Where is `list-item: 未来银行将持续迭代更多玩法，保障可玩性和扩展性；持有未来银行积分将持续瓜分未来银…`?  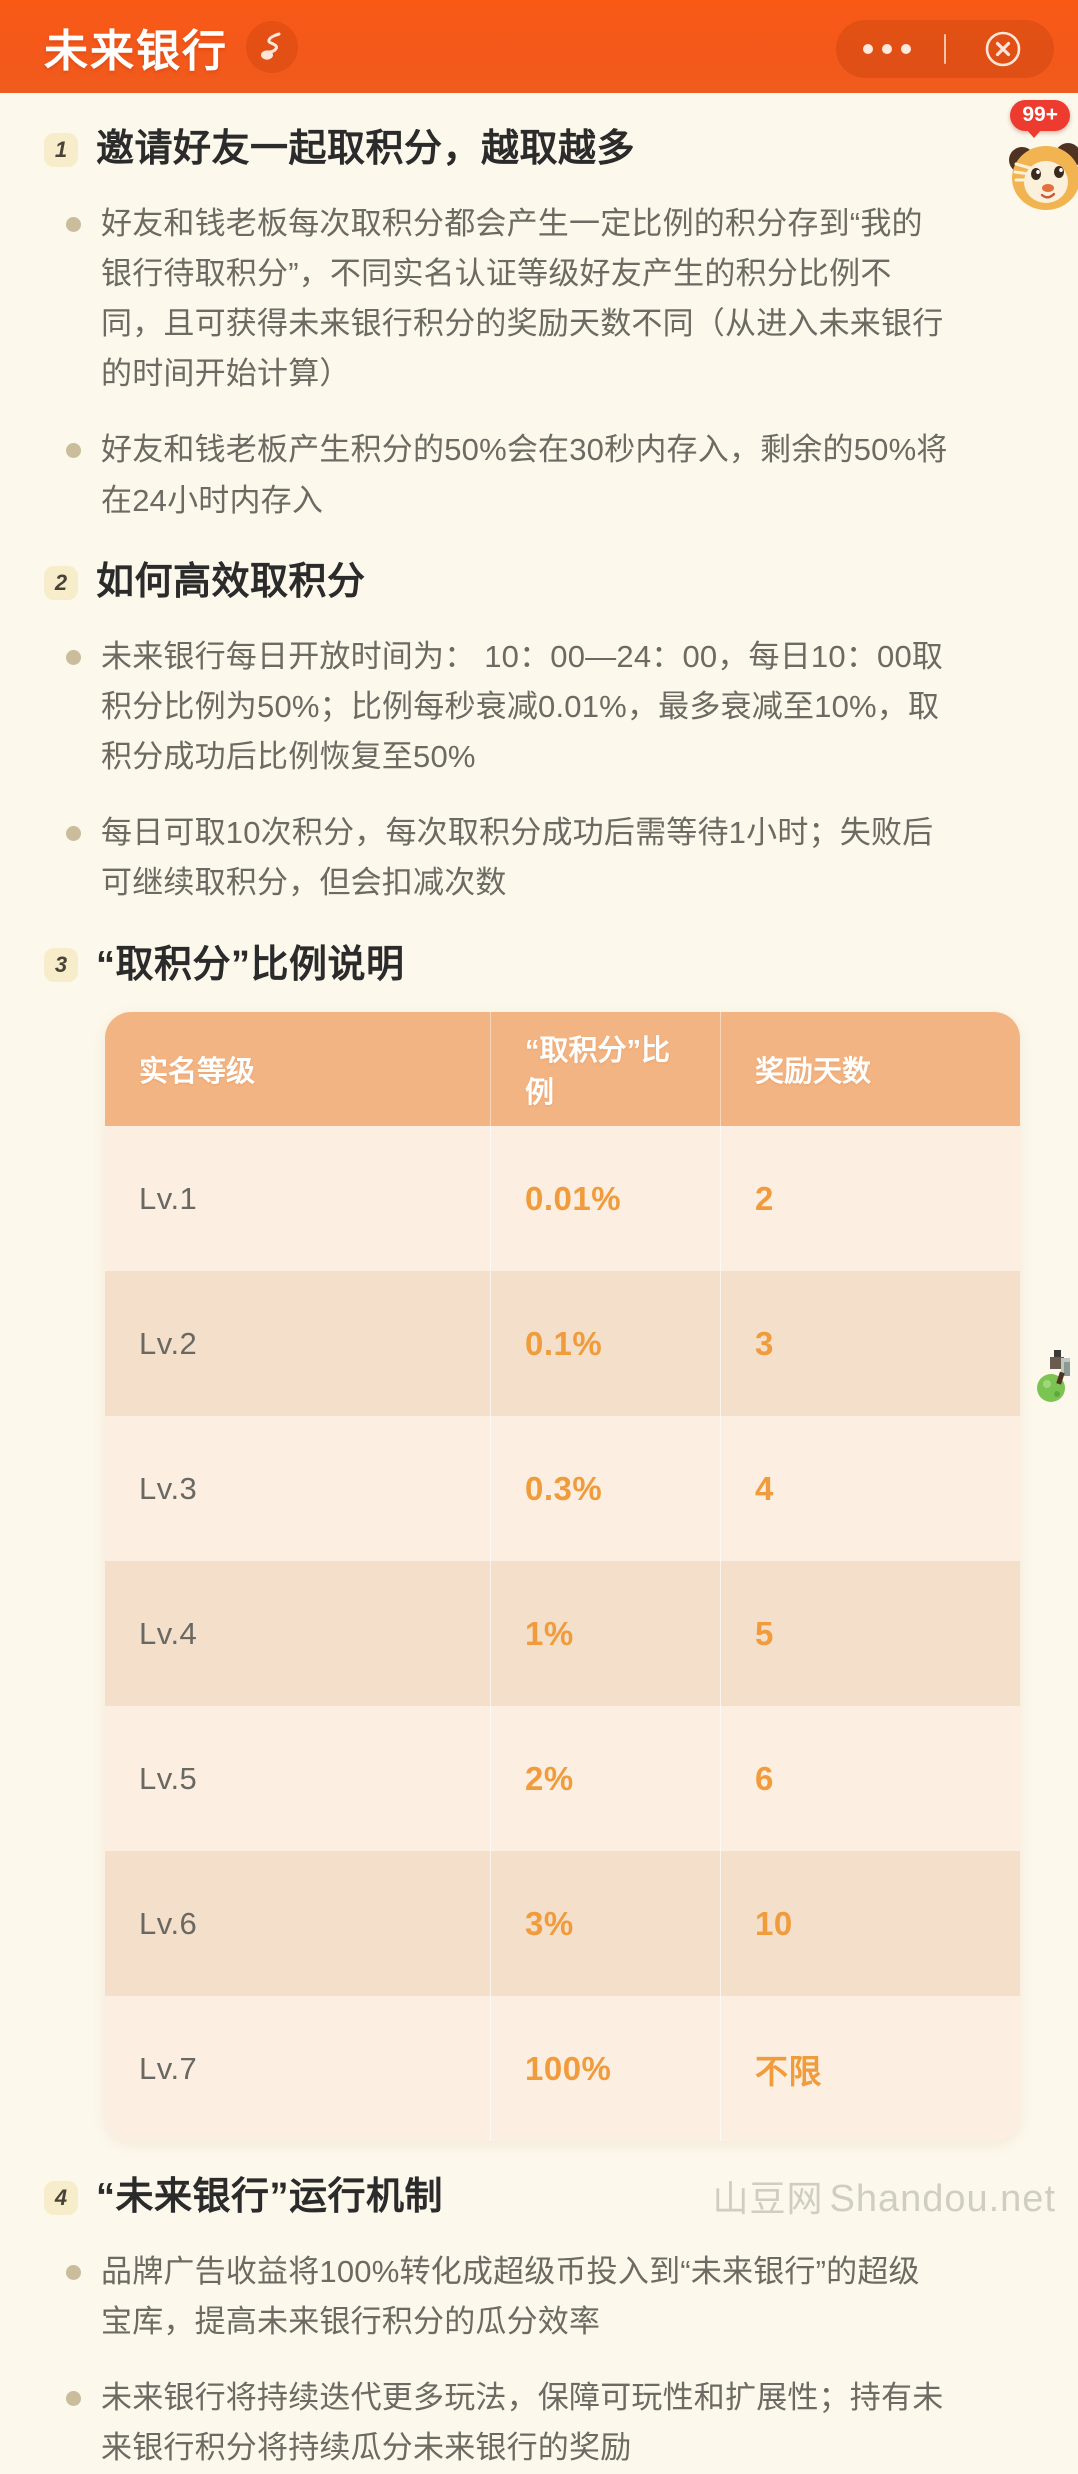
list-item: 未来银行将持续迭代更多玩法，保障可玩性和扩展性；持有未来银行积分将持续瓜分未来银… is located at coordinates (550, 2423).